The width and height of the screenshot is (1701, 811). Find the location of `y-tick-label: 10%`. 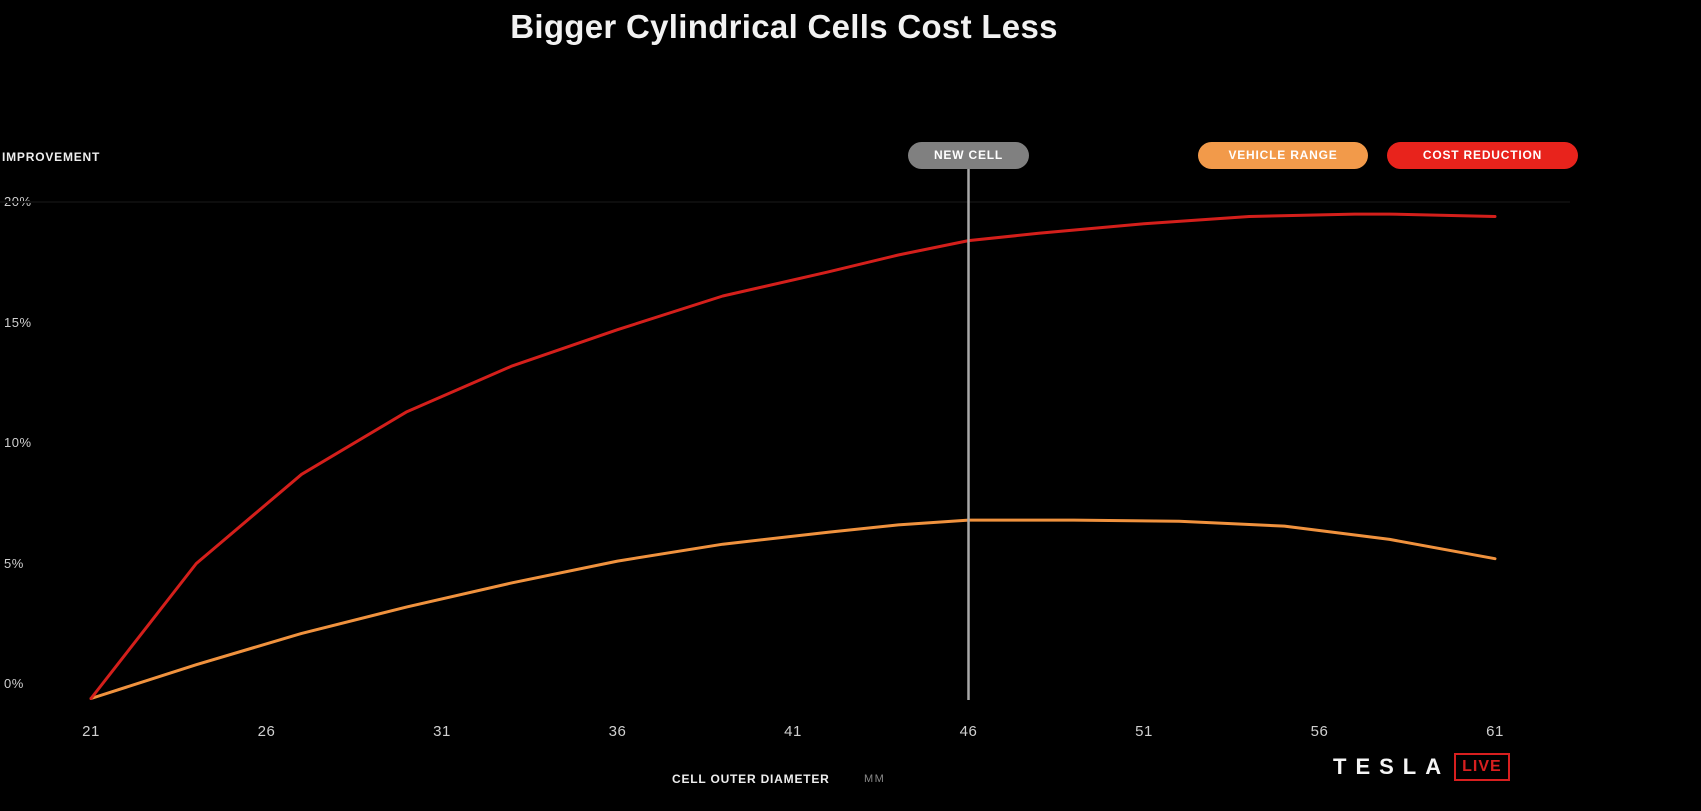

y-tick-label: 10% is located at coordinates (18, 442).